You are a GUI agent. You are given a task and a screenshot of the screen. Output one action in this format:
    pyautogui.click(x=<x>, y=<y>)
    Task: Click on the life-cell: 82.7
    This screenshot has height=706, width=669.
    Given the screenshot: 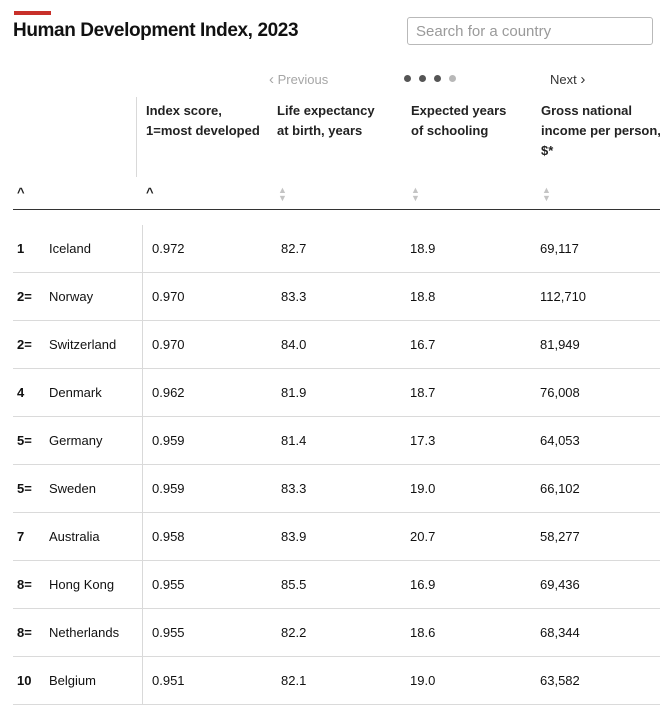 What is the action you would take?
    pyautogui.click(x=294, y=248)
    